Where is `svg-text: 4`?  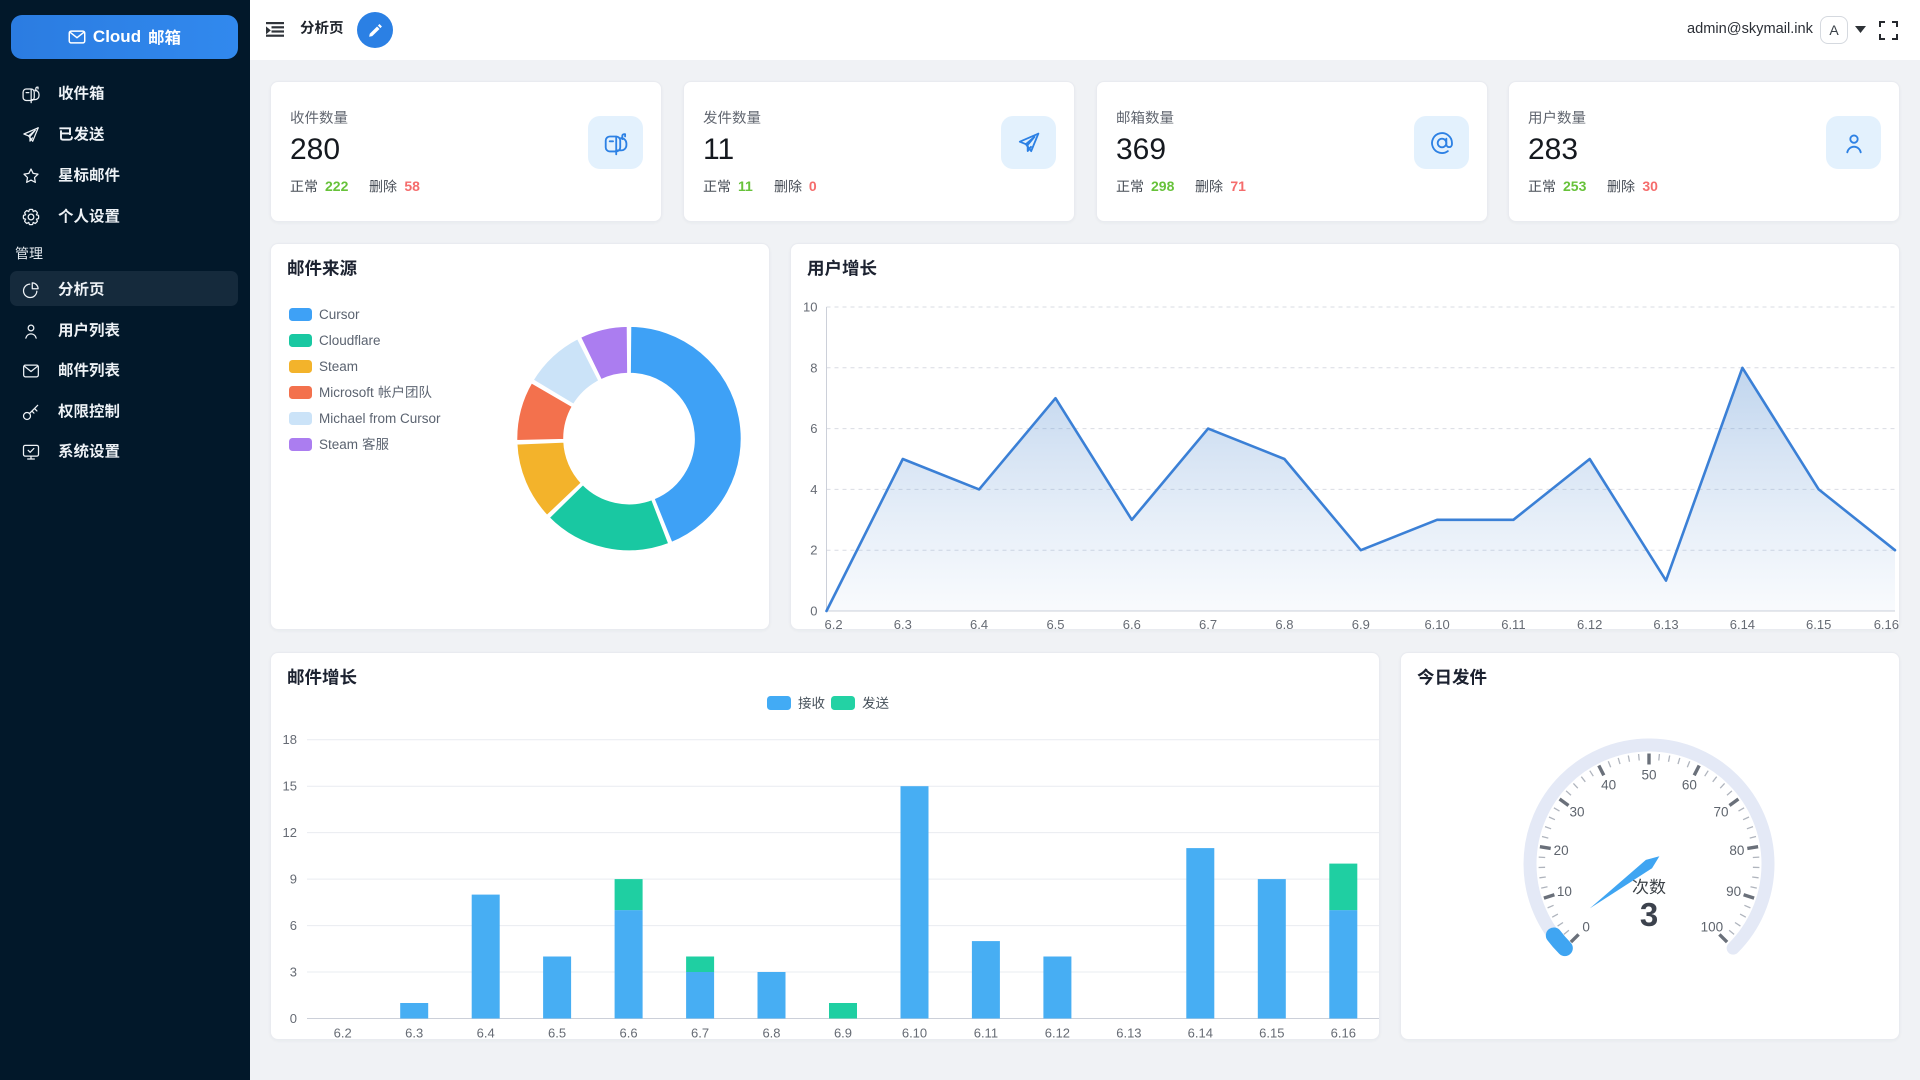 svg-text: 4 is located at coordinates (813, 489).